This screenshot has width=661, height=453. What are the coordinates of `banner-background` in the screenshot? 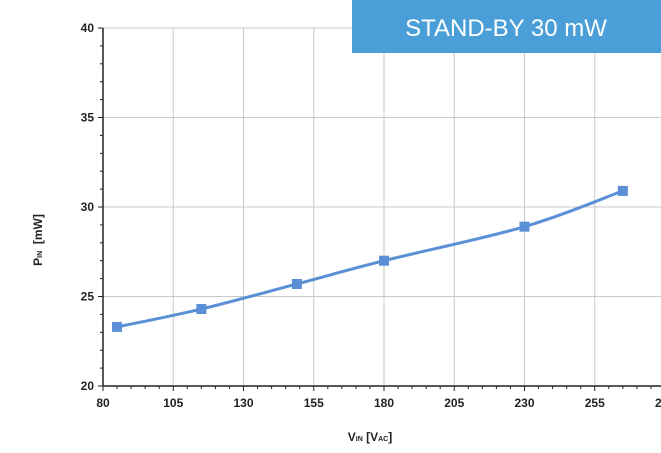 It's located at (506, 26).